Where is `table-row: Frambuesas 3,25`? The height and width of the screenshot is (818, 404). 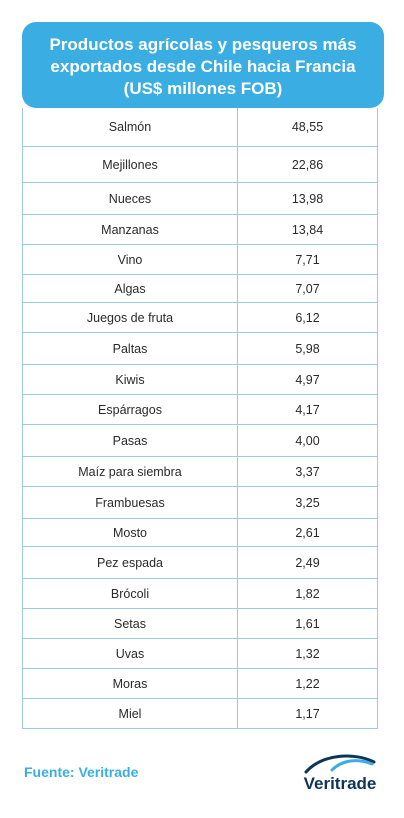
table-row: Frambuesas 3,25 is located at coordinates (200, 502).